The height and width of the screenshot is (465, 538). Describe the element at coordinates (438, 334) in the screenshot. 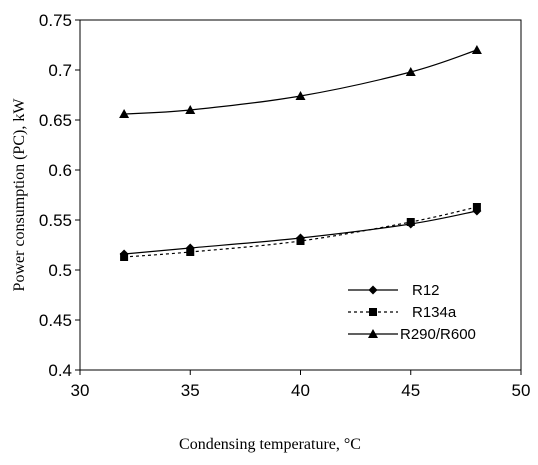

I see `legend-label: R290/R600` at that location.